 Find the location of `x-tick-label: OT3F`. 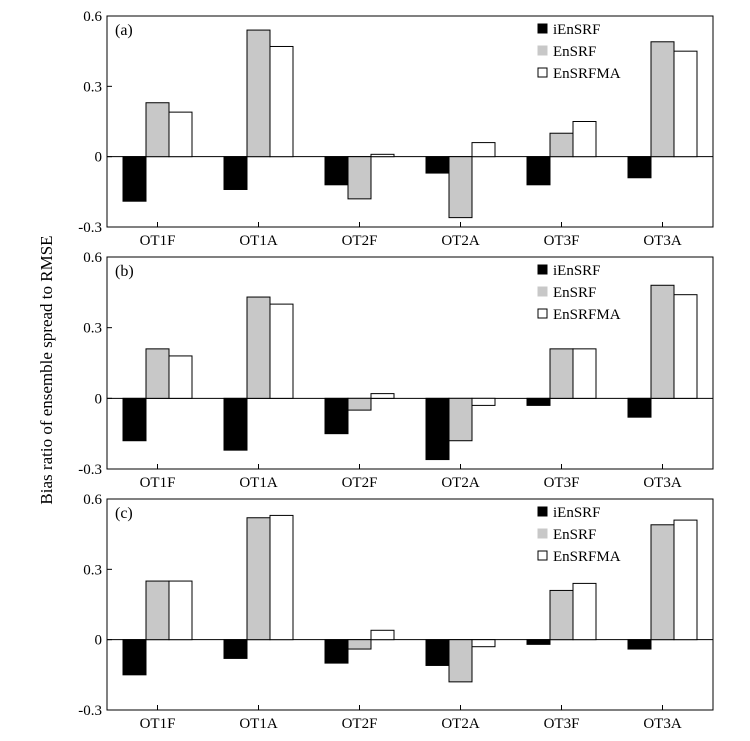

x-tick-label: OT3F is located at coordinates (562, 724).